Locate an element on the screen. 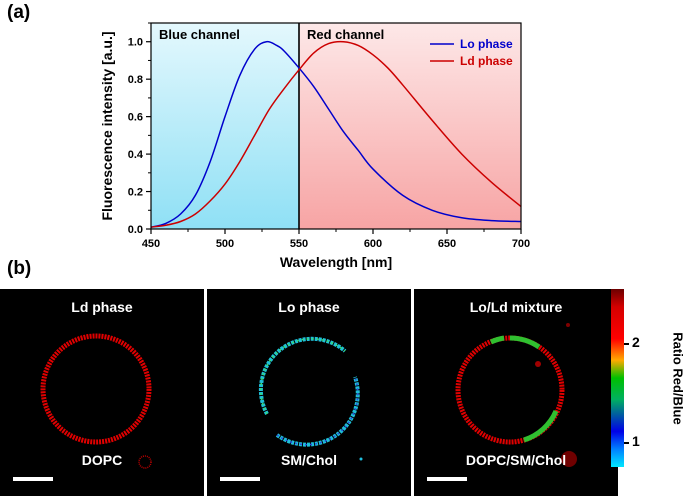 Image resolution: width=685 pixels, height=496 pixels. image-sample-label: DOPC/SM/Chol is located at coordinates (516, 460).